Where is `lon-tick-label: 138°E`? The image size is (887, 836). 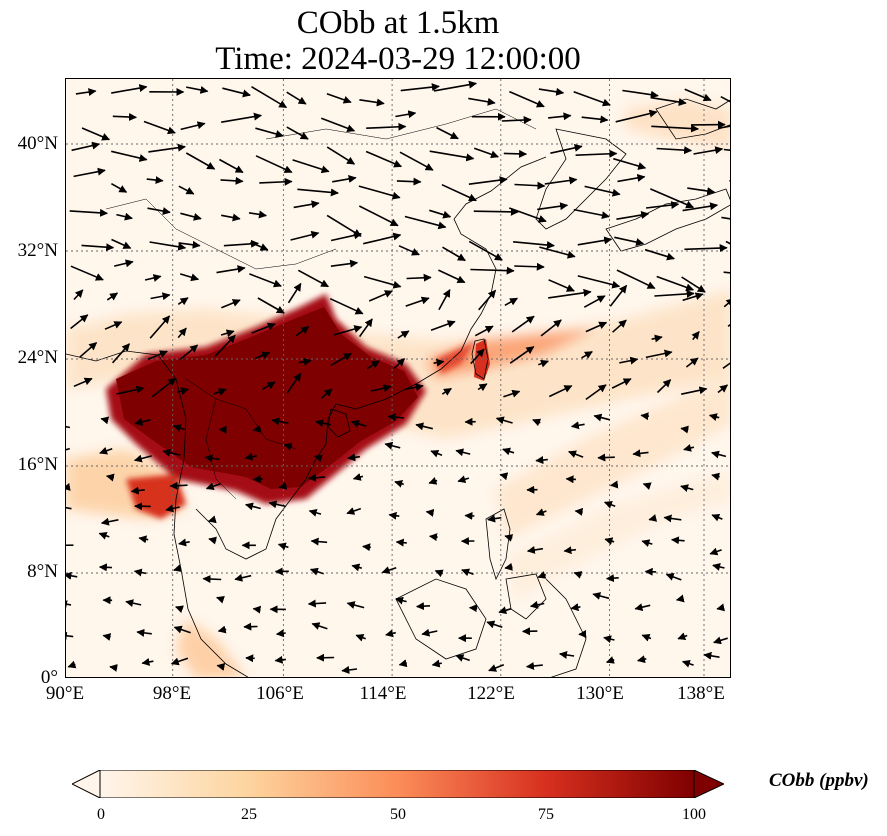 lon-tick-label: 138°E is located at coordinates (701, 693).